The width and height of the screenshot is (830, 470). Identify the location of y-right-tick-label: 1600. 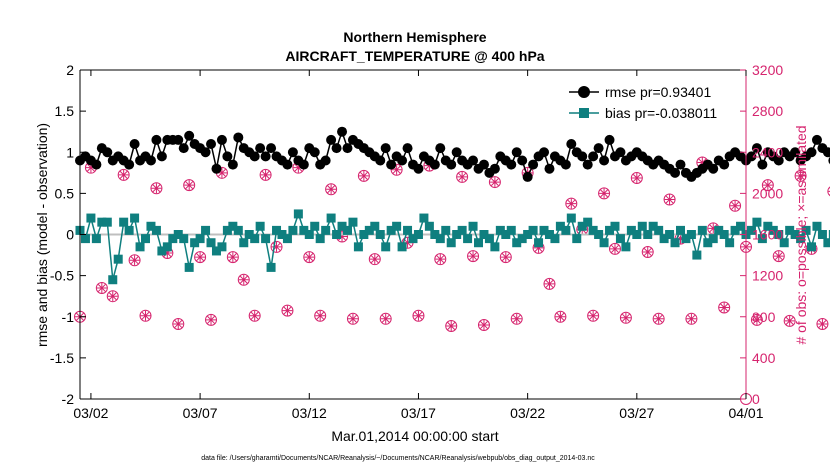
(767, 235).